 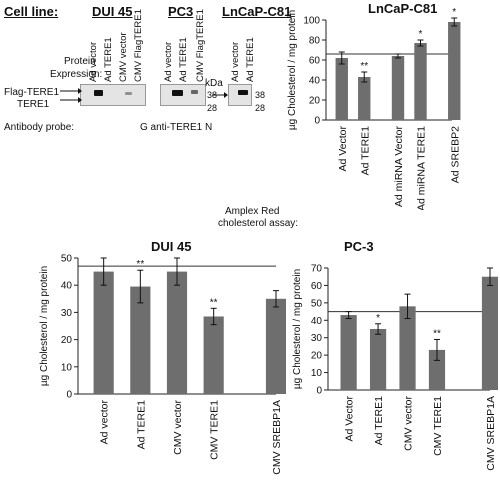 What do you see at coordinates (311, 21) in the screenshot?
I see `y-tick-label: 100` at bounding box center [311, 21].